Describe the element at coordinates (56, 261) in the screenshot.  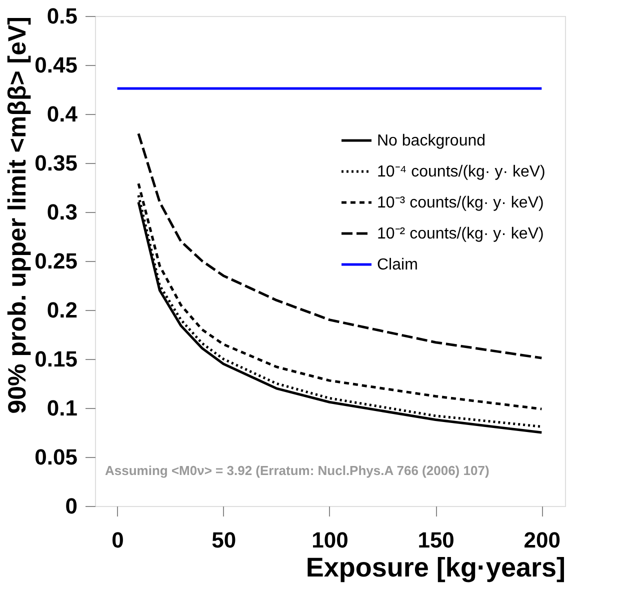
I see `y-tick-label: 0.25` at that location.